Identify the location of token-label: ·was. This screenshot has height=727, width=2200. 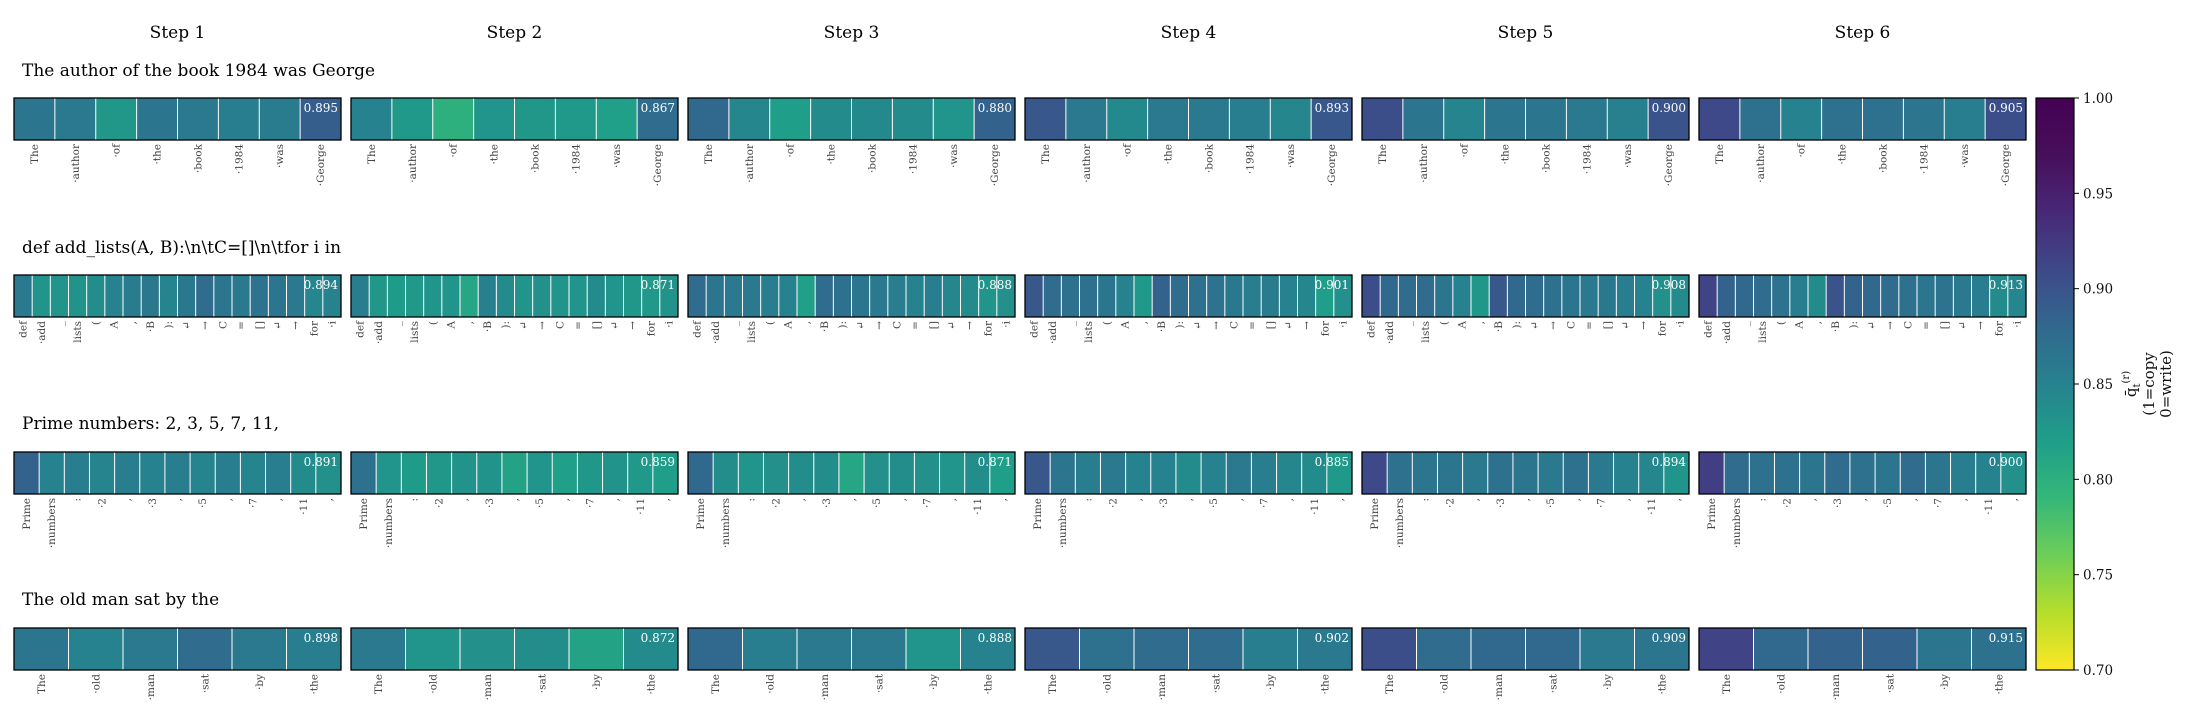
(1965, 156).